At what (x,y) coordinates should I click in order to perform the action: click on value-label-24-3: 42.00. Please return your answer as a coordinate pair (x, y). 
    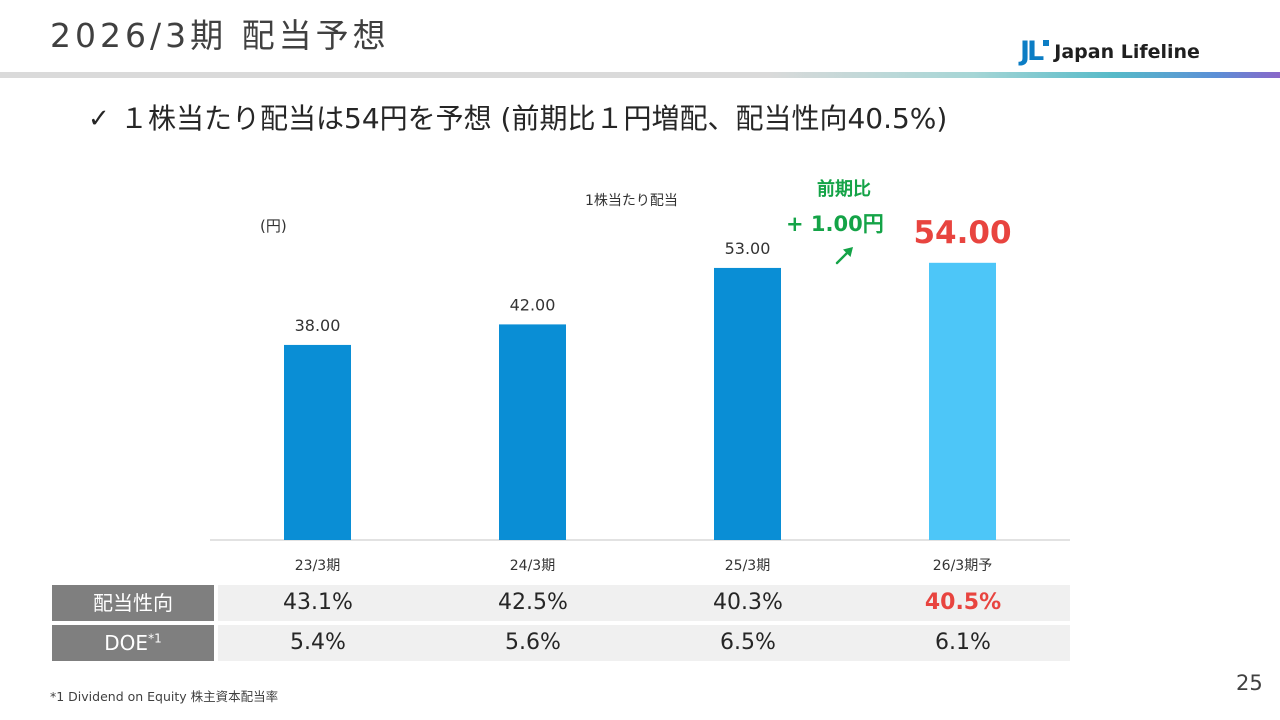
    Looking at the image, I should click on (533, 304).